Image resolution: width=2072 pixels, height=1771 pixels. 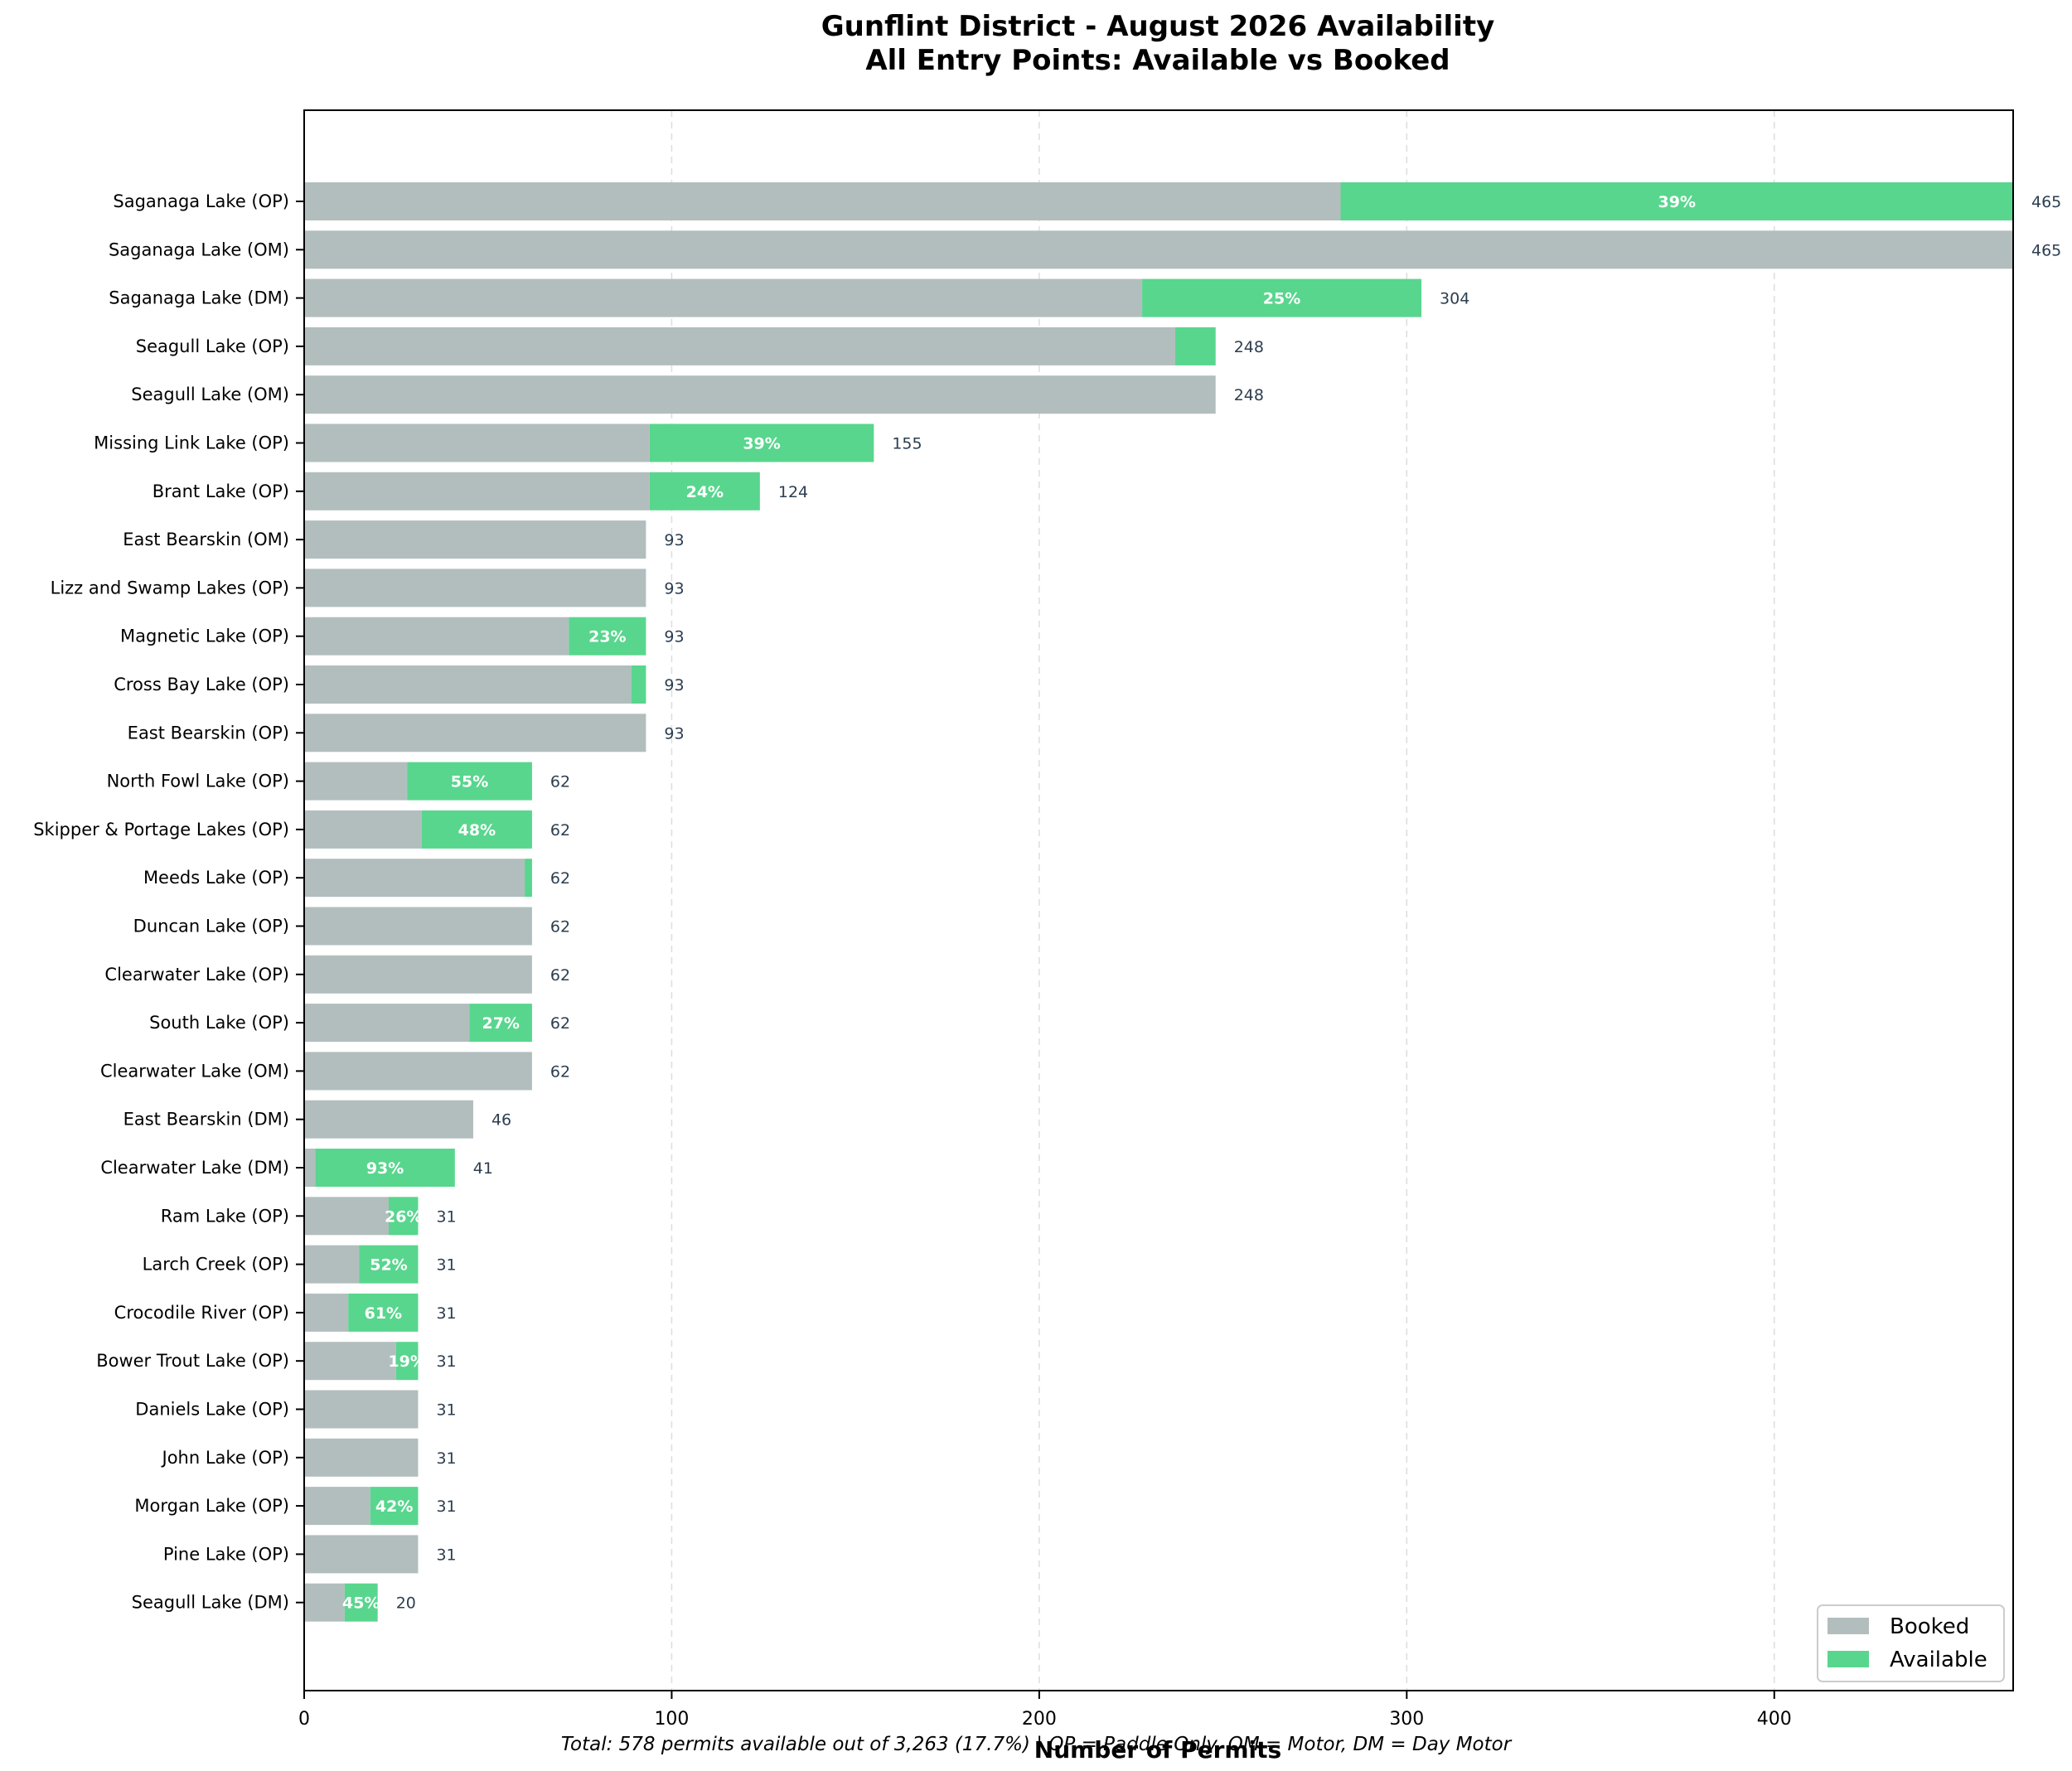 I want to click on category-label: Cross Bay Lake (OP), so click(x=201, y=684).